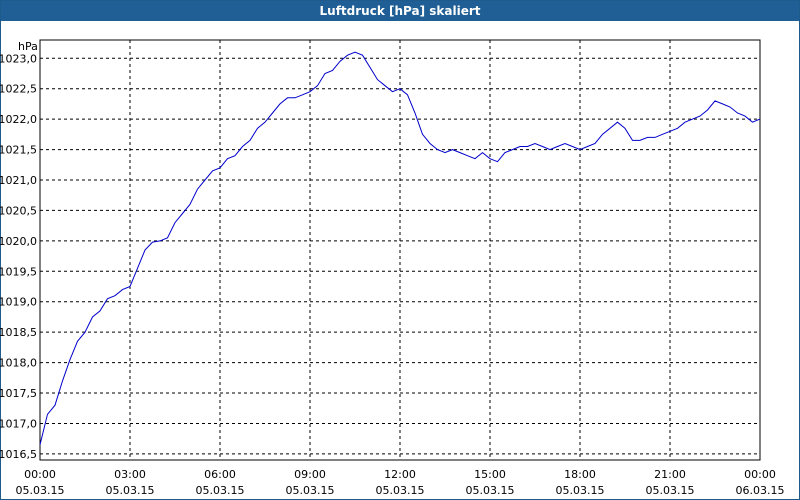 The width and height of the screenshot is (800, 500). Describe the element at coordinates (130, 474) in the screenshot. I see `x-tick-time: 03:00` at that location.